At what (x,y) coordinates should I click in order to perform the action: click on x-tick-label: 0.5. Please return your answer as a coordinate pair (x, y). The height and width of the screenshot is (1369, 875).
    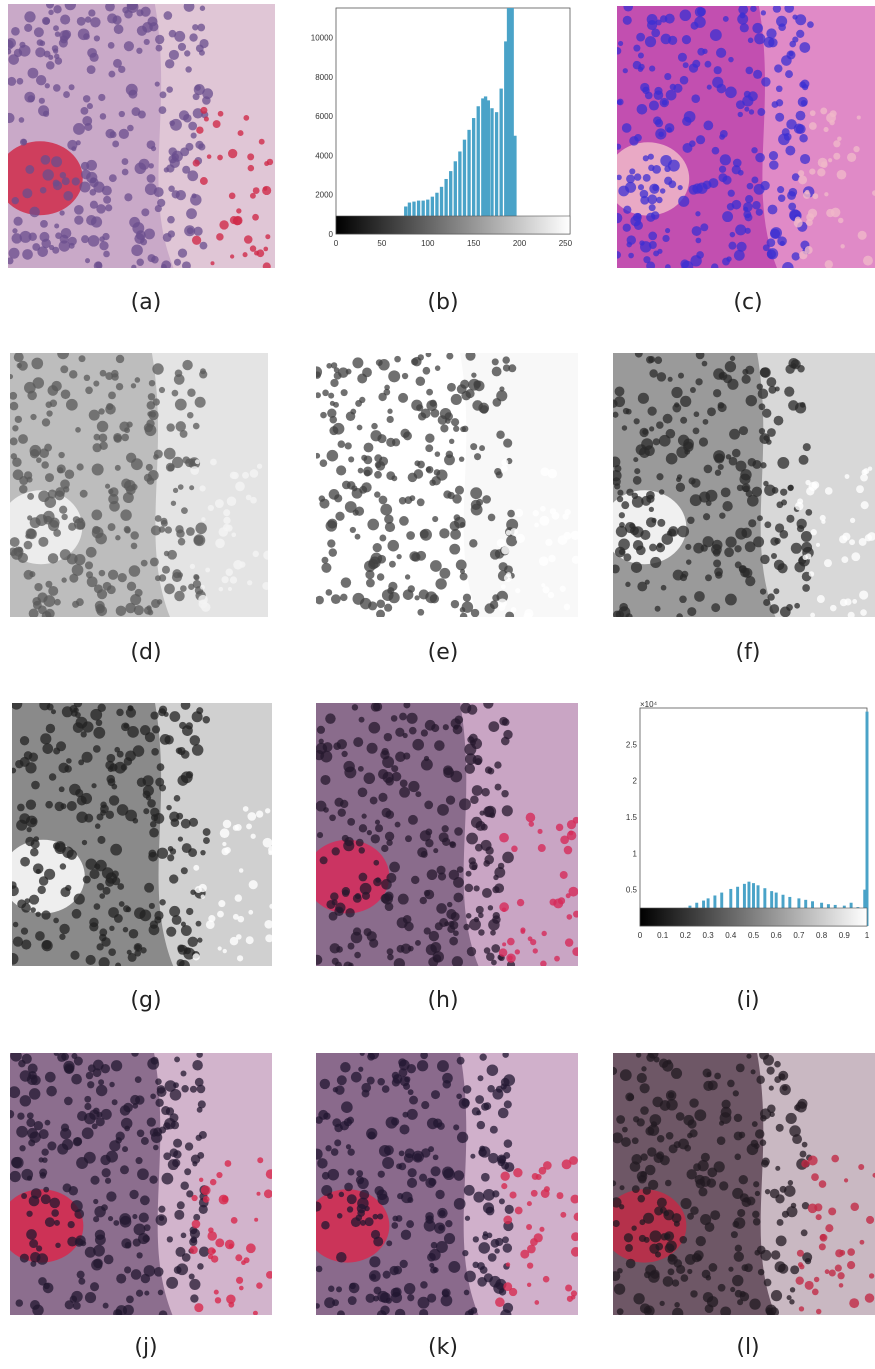
    Looking at the image, I should click on (754, 935).